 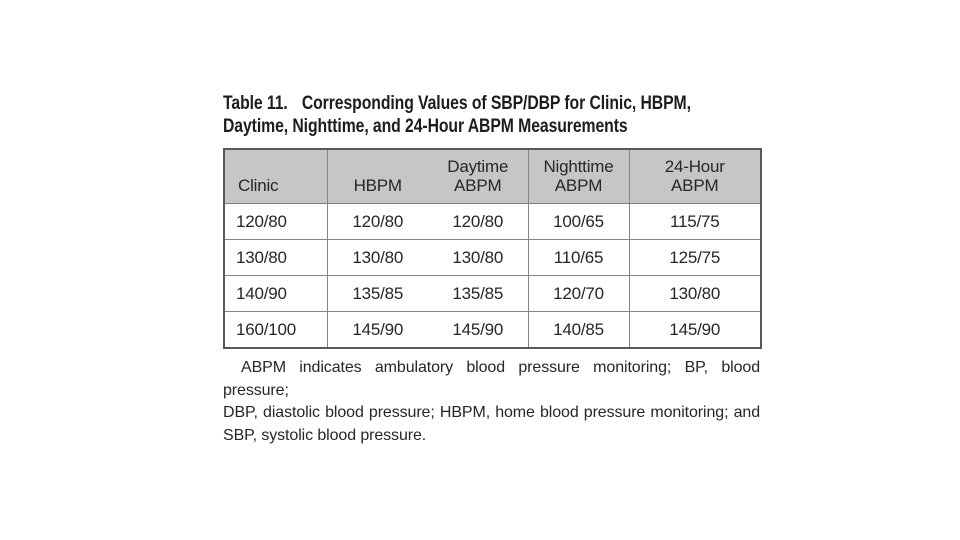 I want to click on table-label: Table 11., so click(x=255, y=103).